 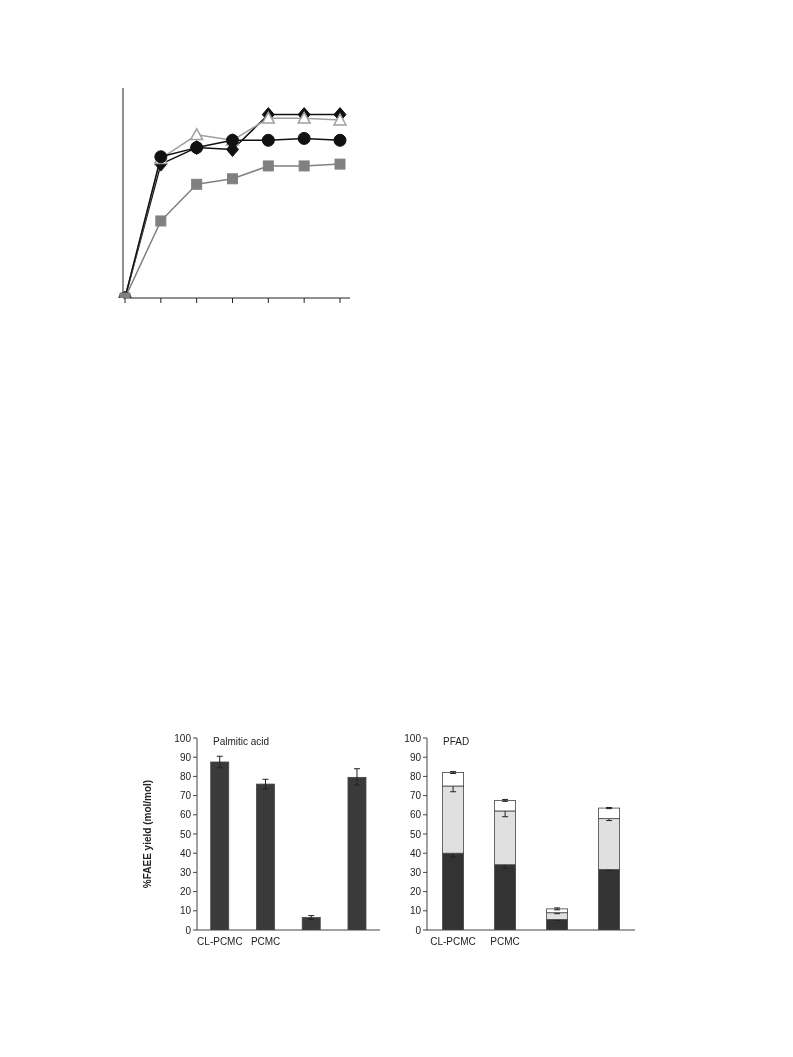 What do you see at coordinates (241, 741) in the screenshot?
I see `chart-title: Palmitic acid` at bounding box center [241, 741].